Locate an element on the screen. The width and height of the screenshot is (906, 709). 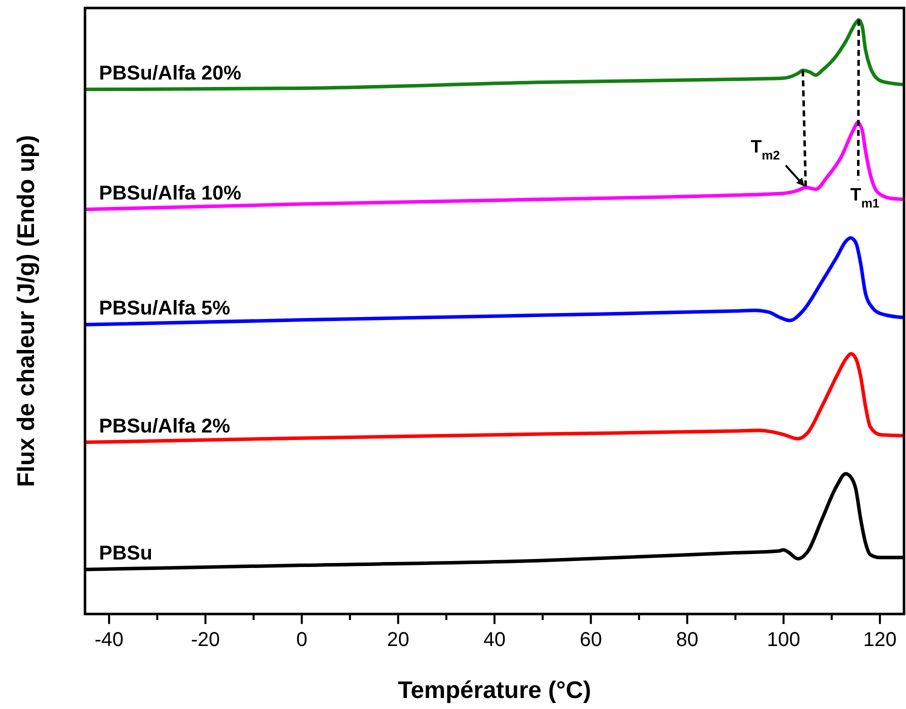
annotation: T$_{m2}$ is located at coordinates (765, 149).